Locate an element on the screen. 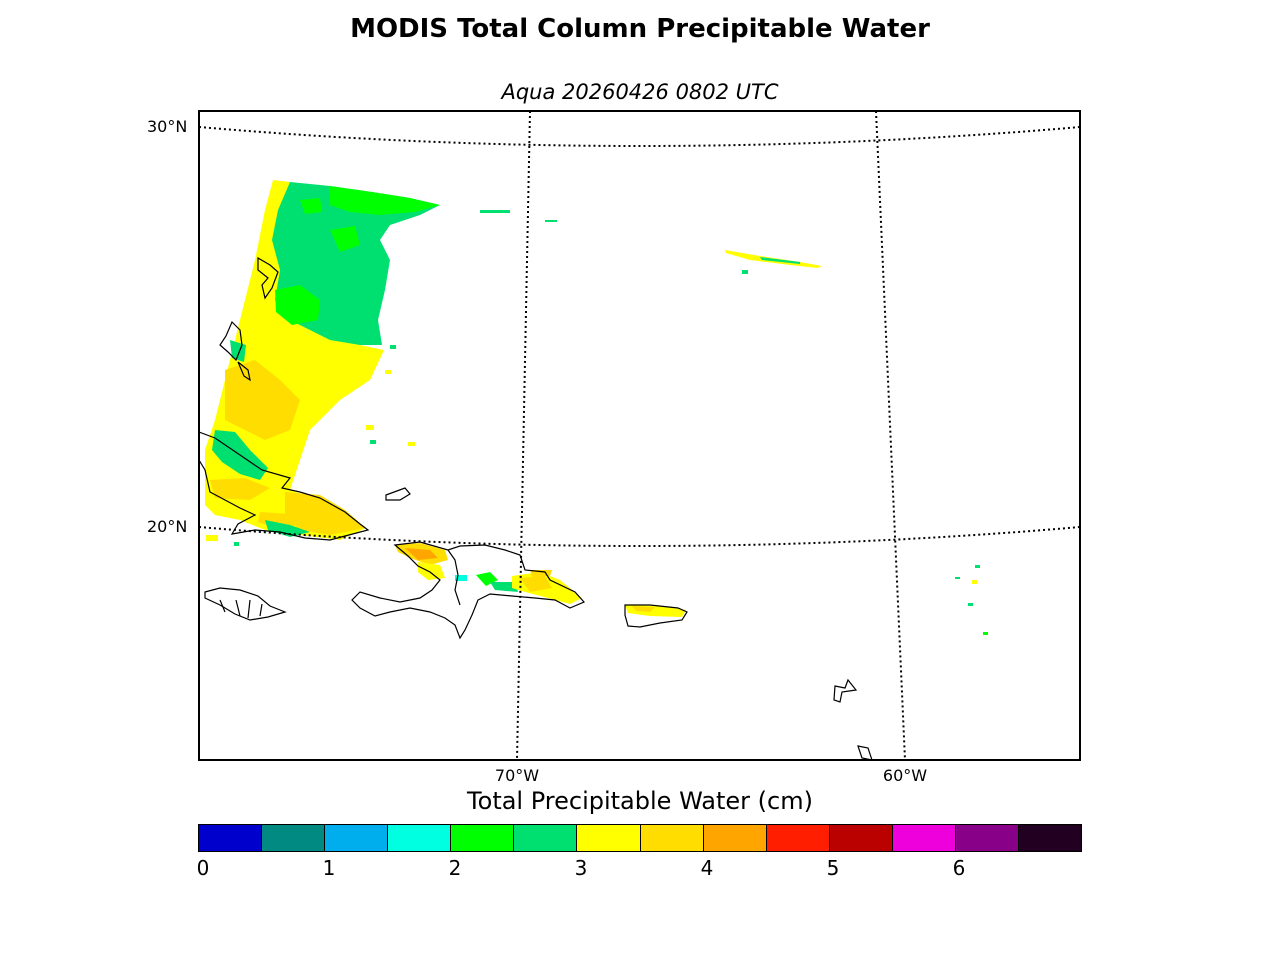 This screenshot has height=960, width=1280. colorbar-tick-label: 1 is located at coordinates (329, 868).